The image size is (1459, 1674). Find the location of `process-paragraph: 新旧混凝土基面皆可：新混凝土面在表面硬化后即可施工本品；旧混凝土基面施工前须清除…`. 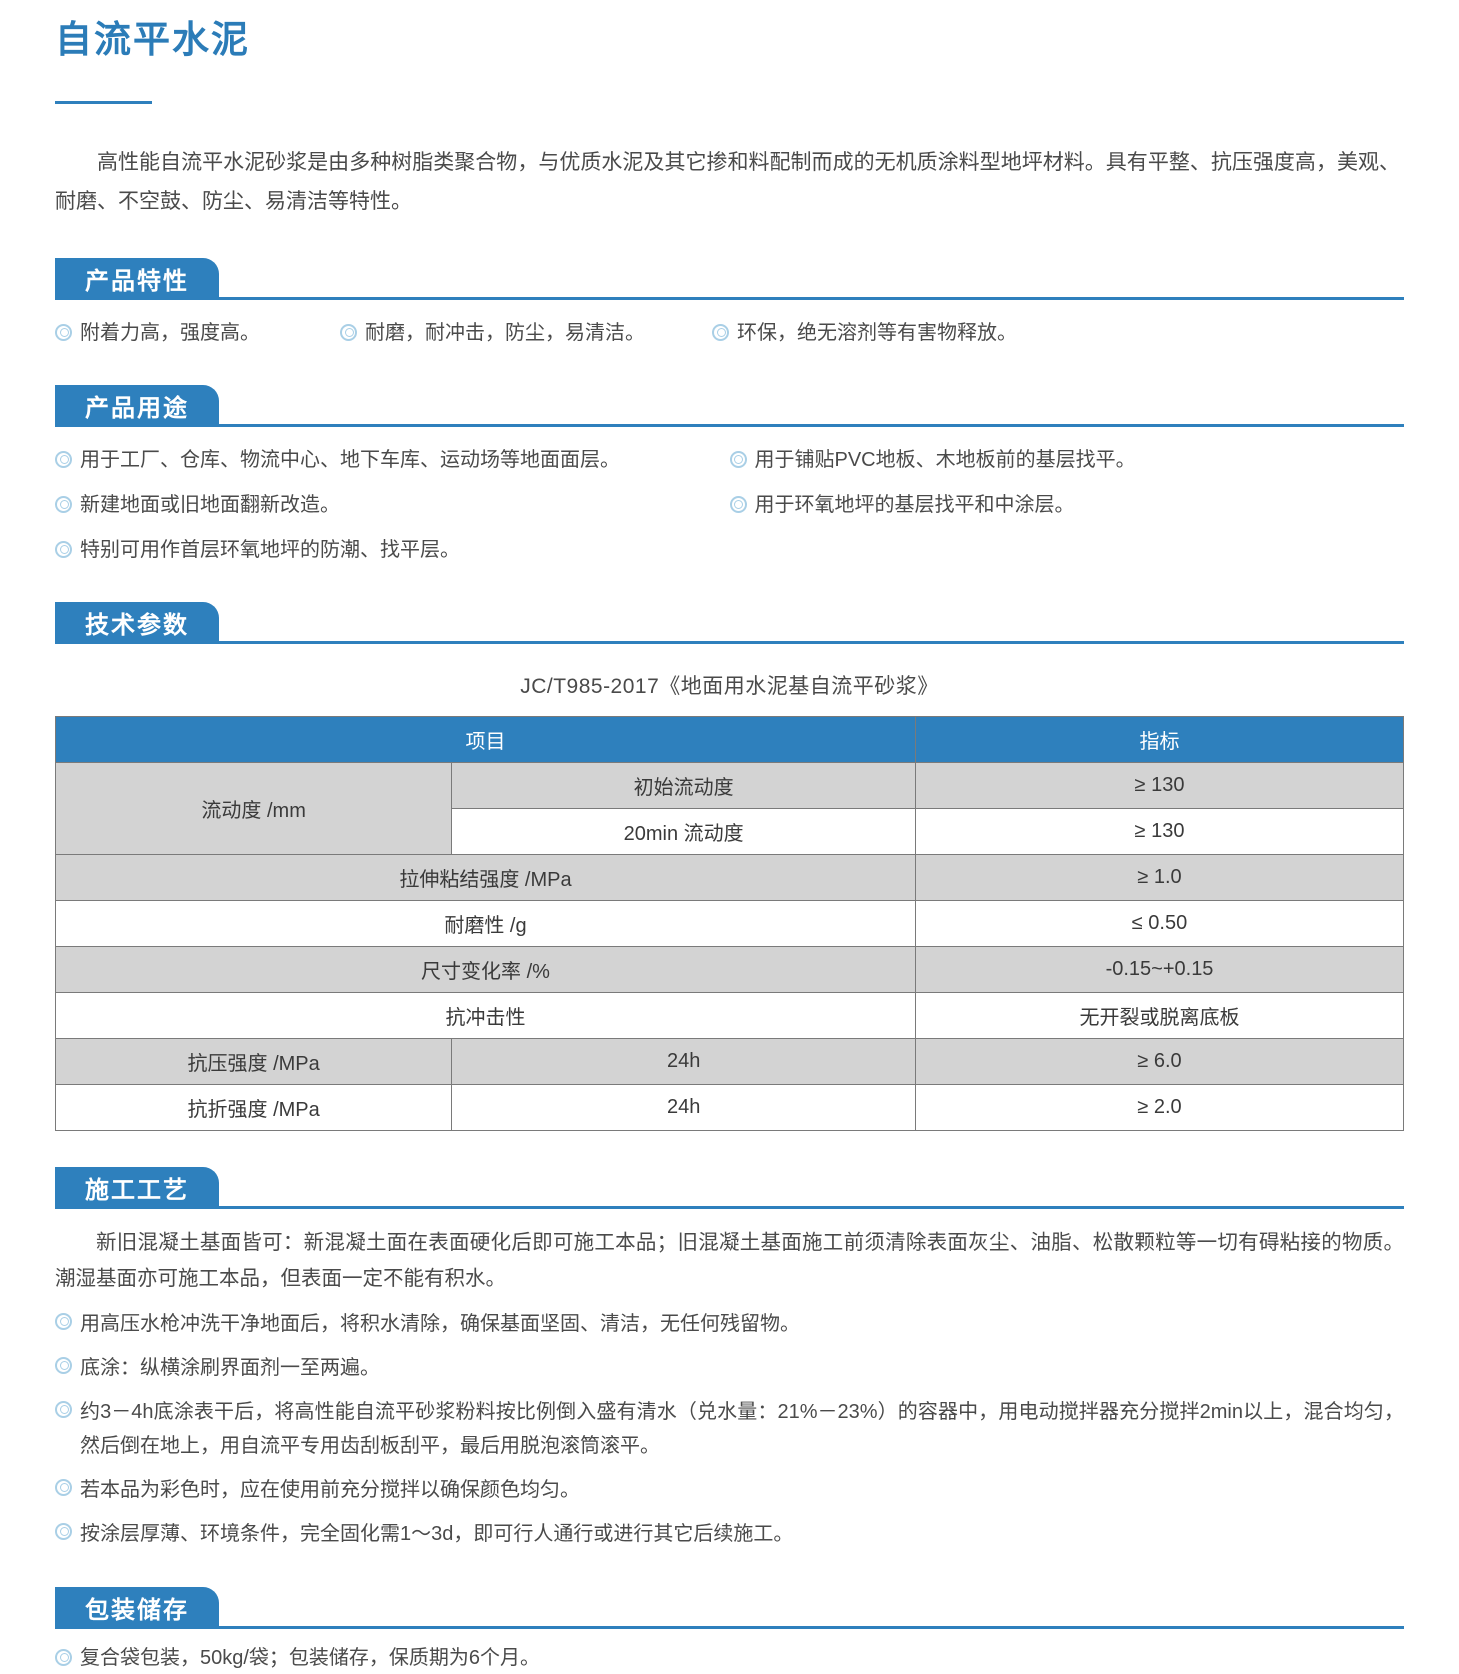

process-paragraph: 新旧混凝土基面皆可：新混凝土面在表面硬化后即可施工本品；旧混凝土基面施工前须清除… is located at coordinates (729, 1260).